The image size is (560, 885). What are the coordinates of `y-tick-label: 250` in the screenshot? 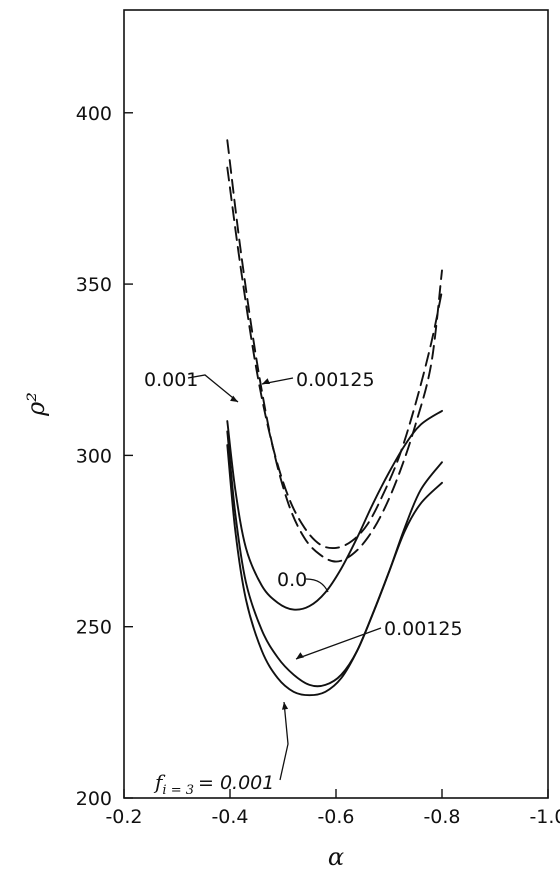 It's located at (94, 628).